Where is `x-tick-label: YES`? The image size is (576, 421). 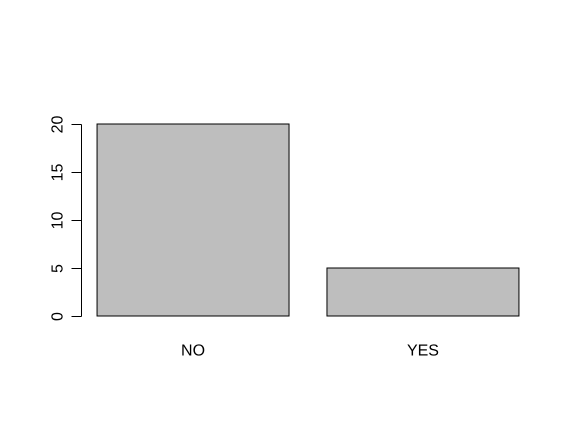 x-tick-label: YES is located at coordinates (422, 351).